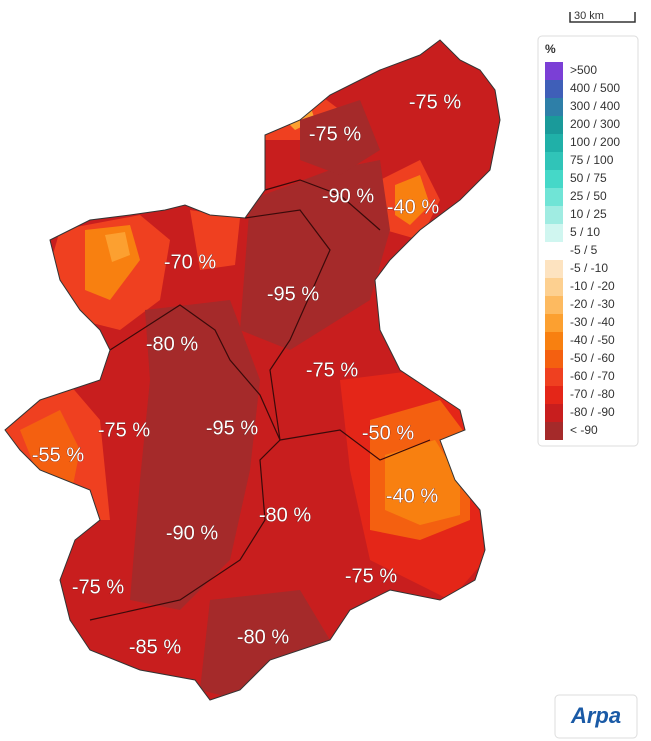  Describe the element at coordinates (592, 340) in the screenshot. I see `legend-label: -40 / -50` at that location.